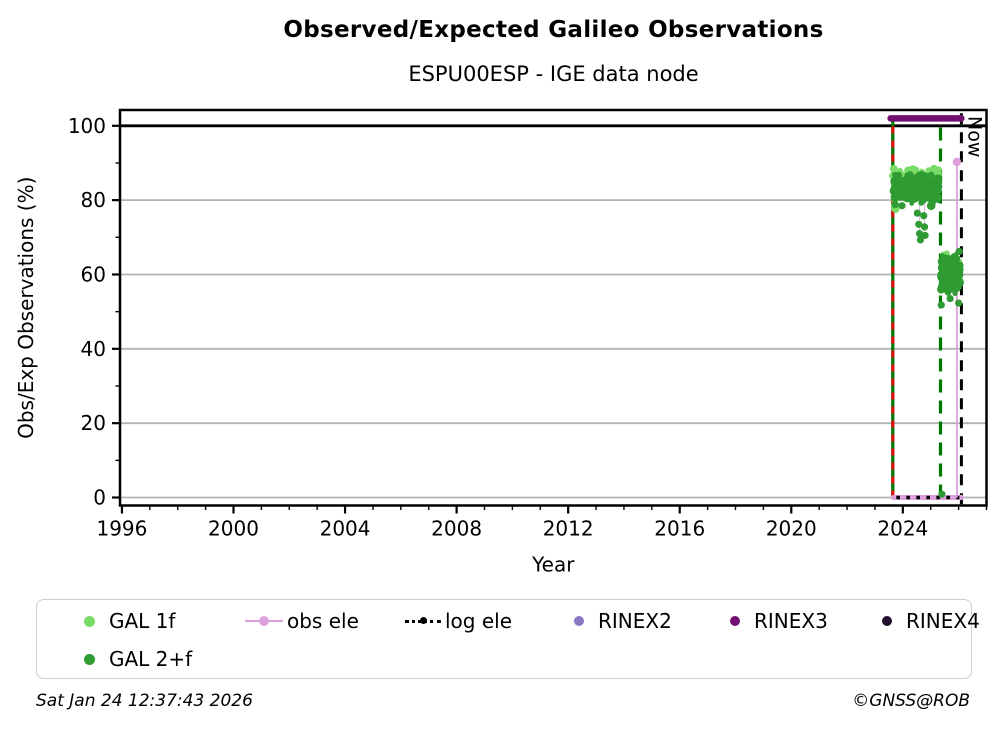 The width and height of the screenshot is (1008, 734). What do you see at coordinates (679, 529) in the screenshot?
I see `x-tick-label: 2016` at bounding box center [679, 529].